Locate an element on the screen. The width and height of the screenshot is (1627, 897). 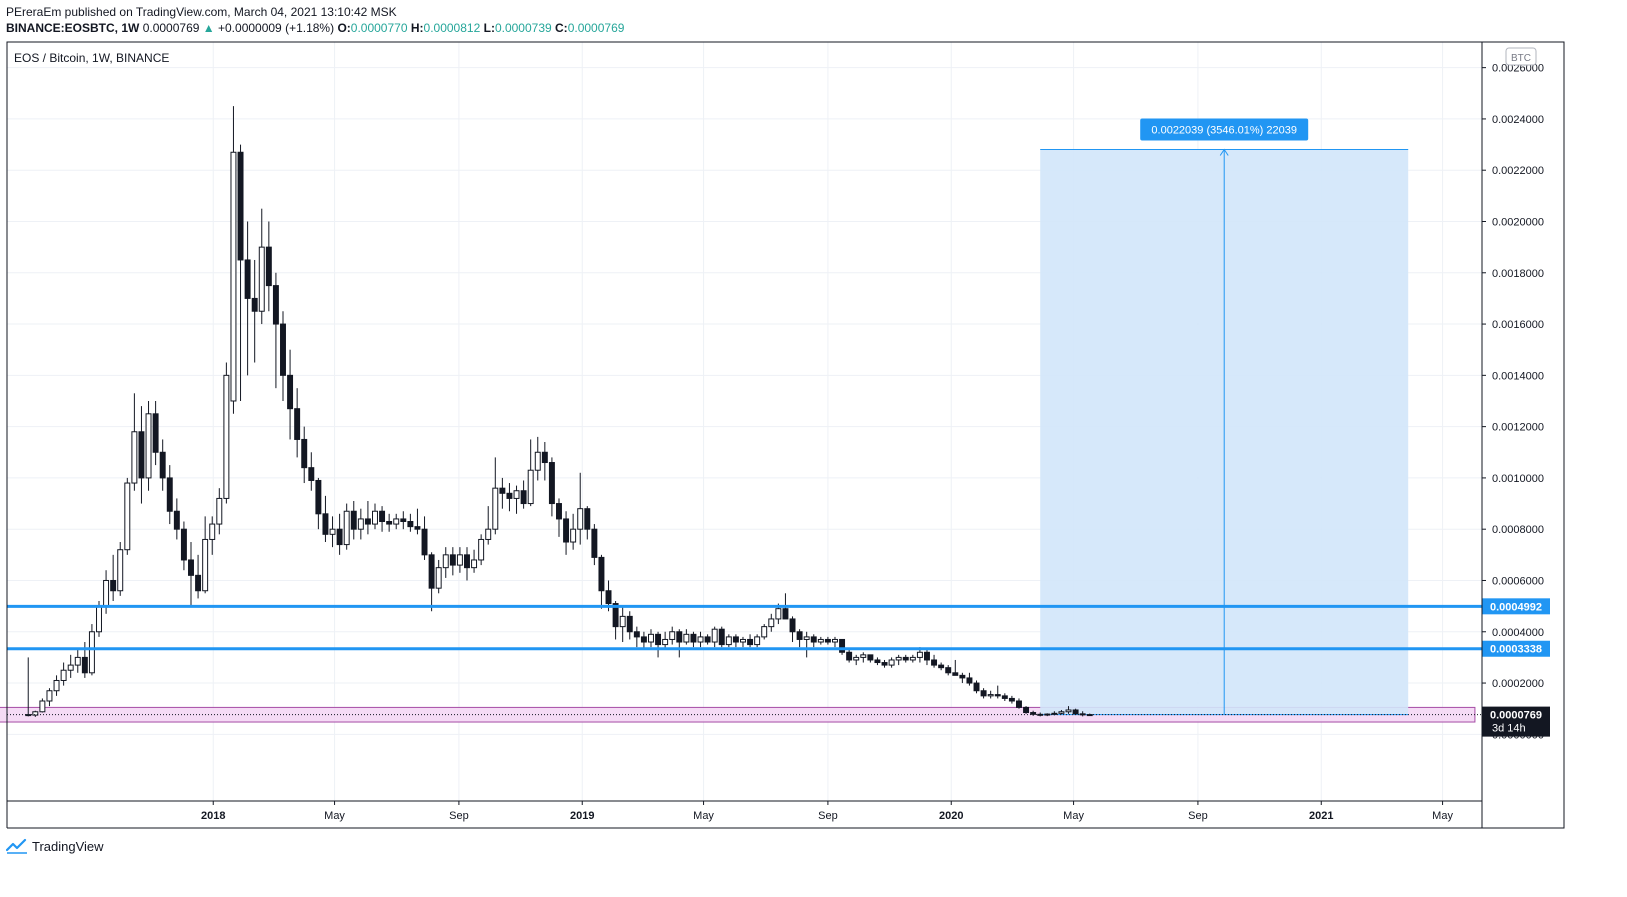
currency-badge is located at coordinates (1521, 56).